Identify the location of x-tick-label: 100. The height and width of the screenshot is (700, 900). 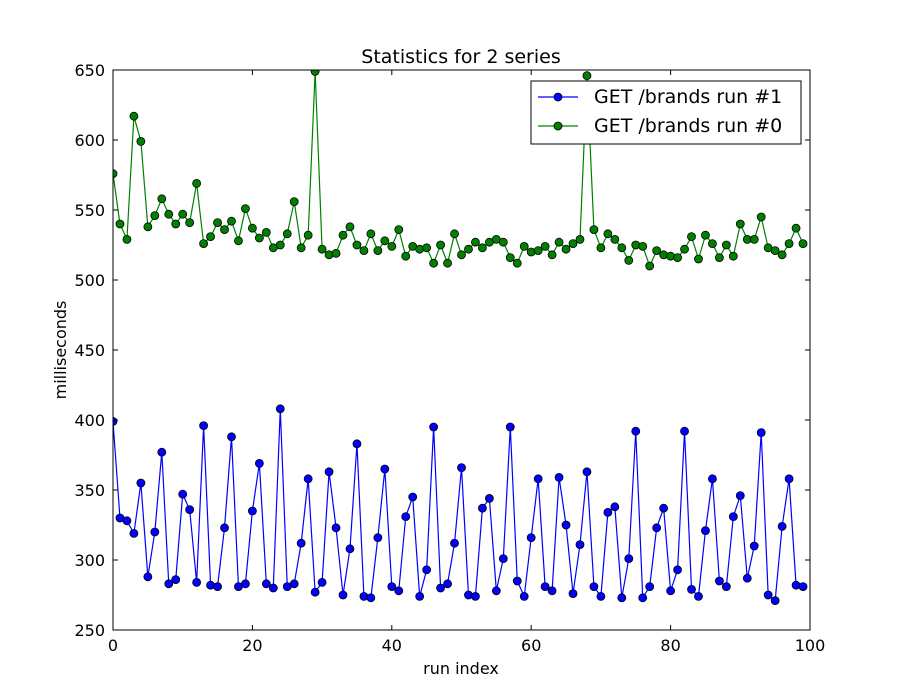
(810, 645).